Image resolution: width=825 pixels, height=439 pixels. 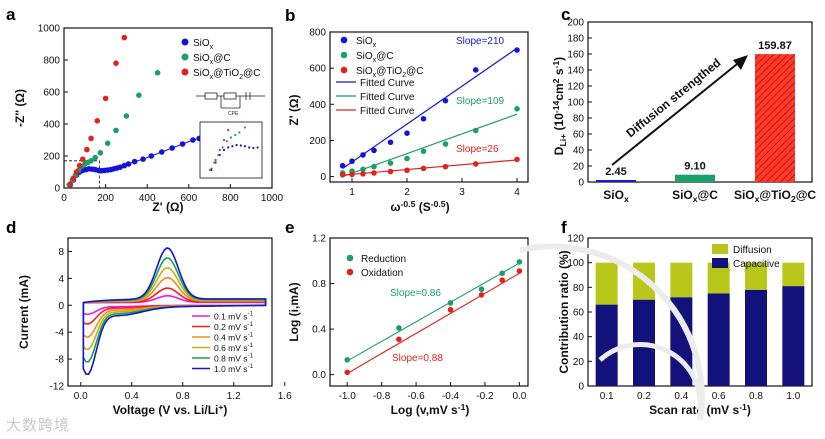 I want to click on panel-f-xlabel: Scan rate (mV s-1), so click(x=700, y=409).